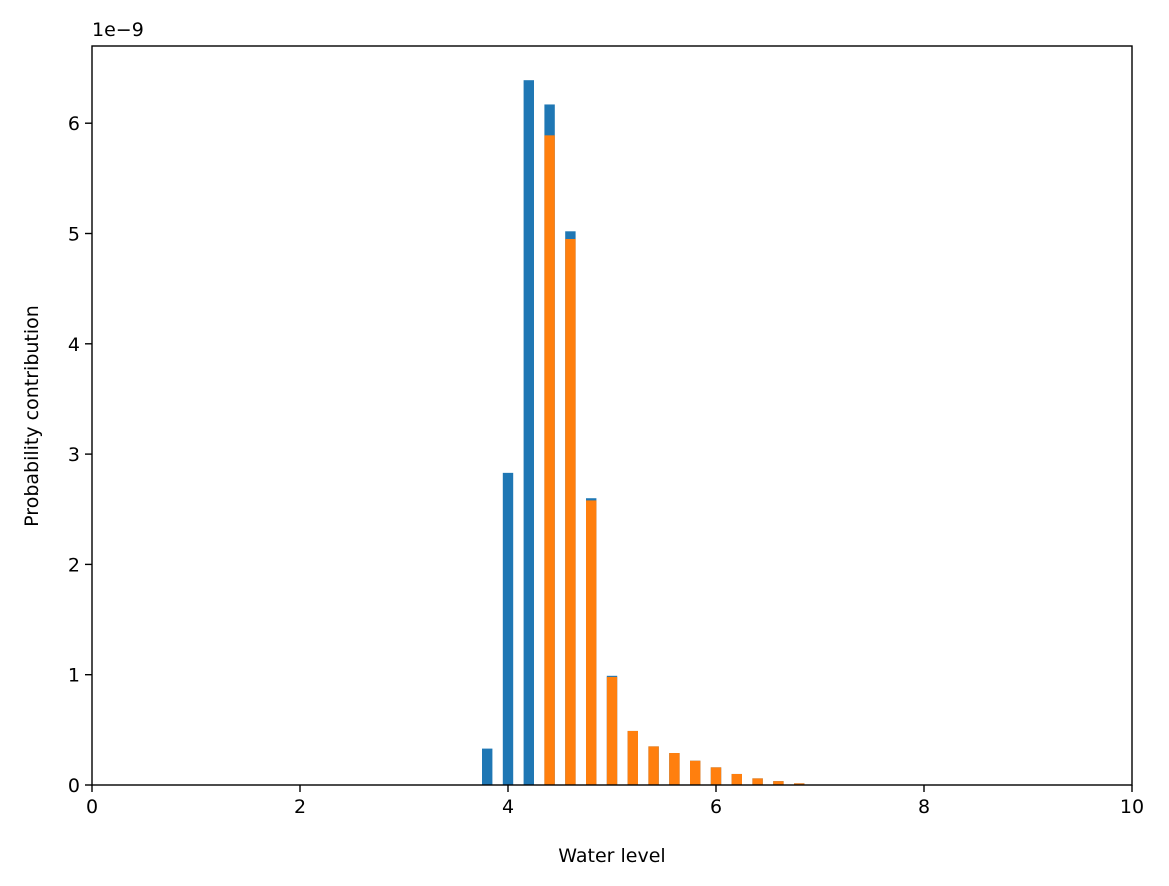  I want to click on y-axis-label: Probability contribution, so click(32, 416).